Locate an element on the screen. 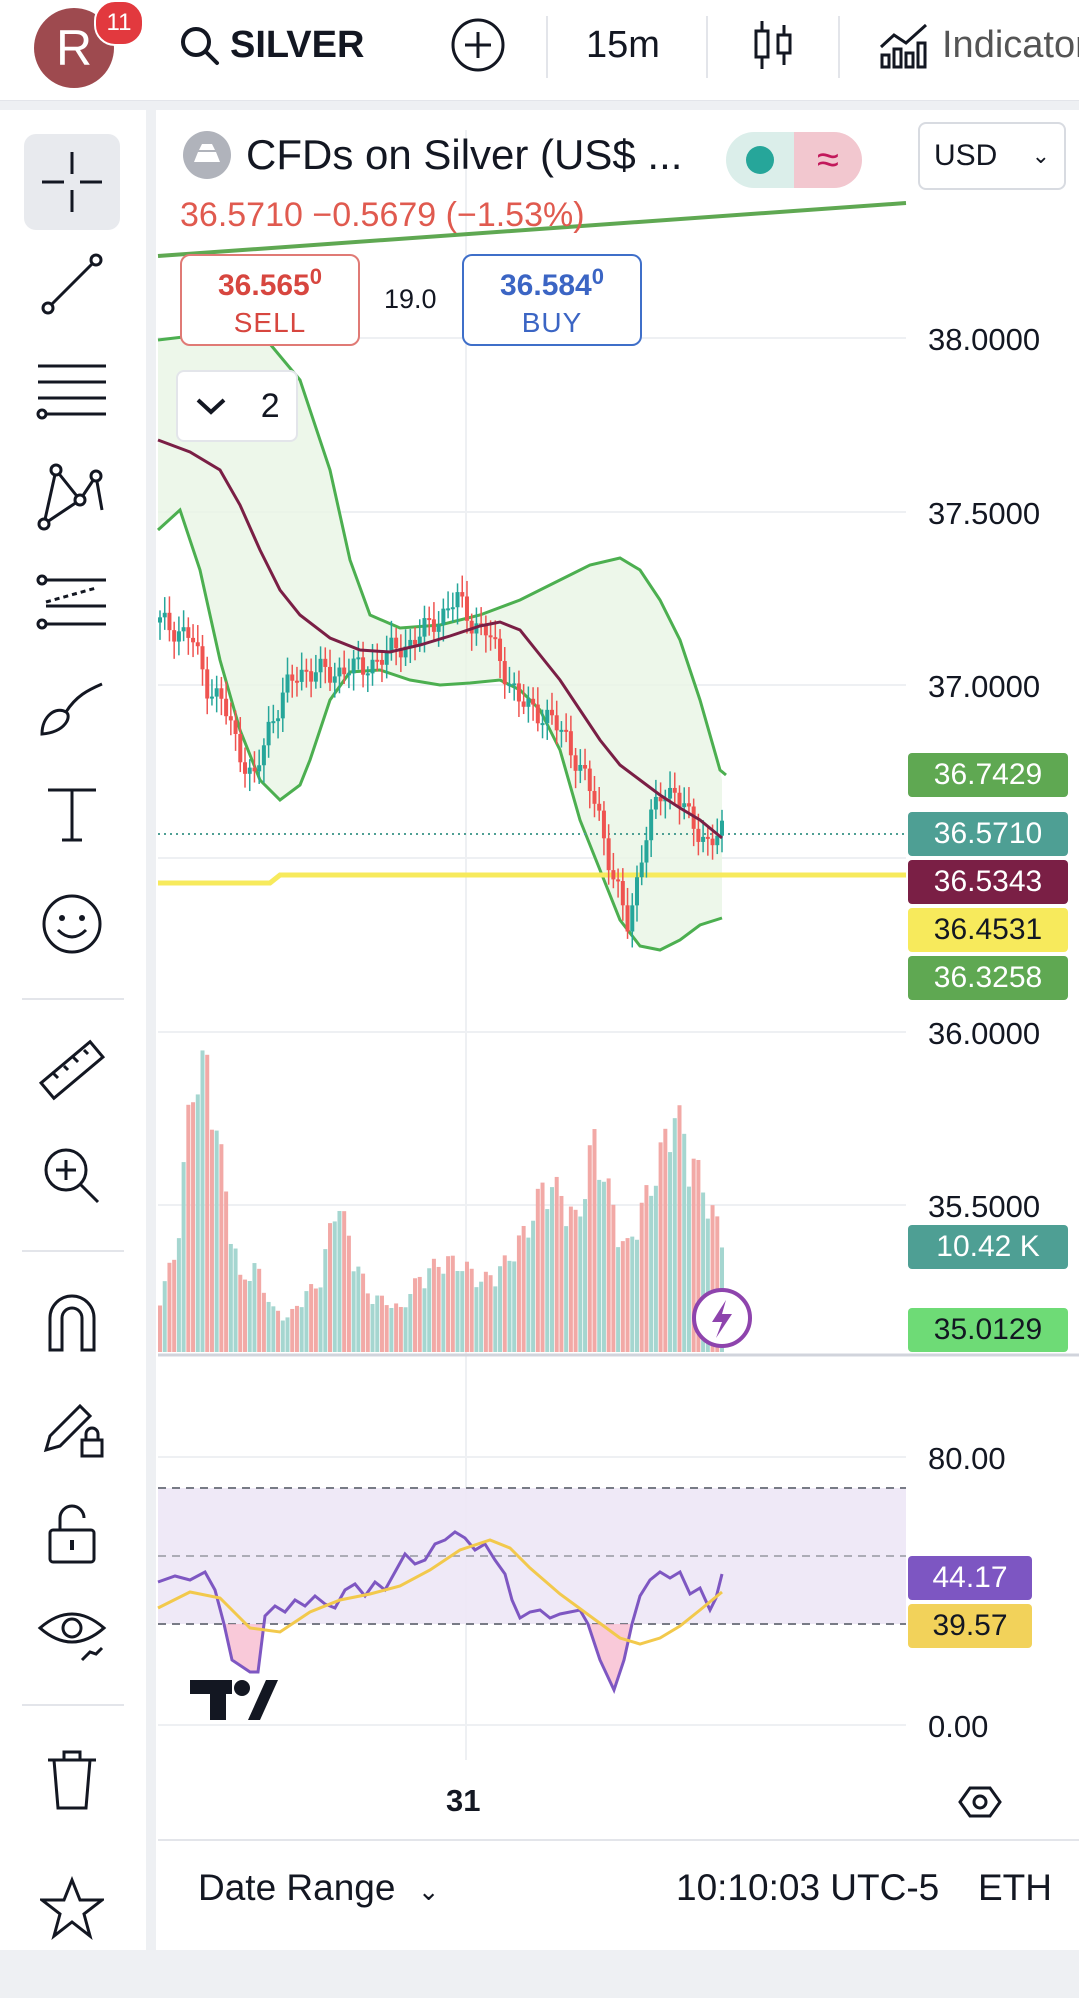 This screenshot has height=1998, width=1079. emoji-tool is located at coordinates (72, 924).